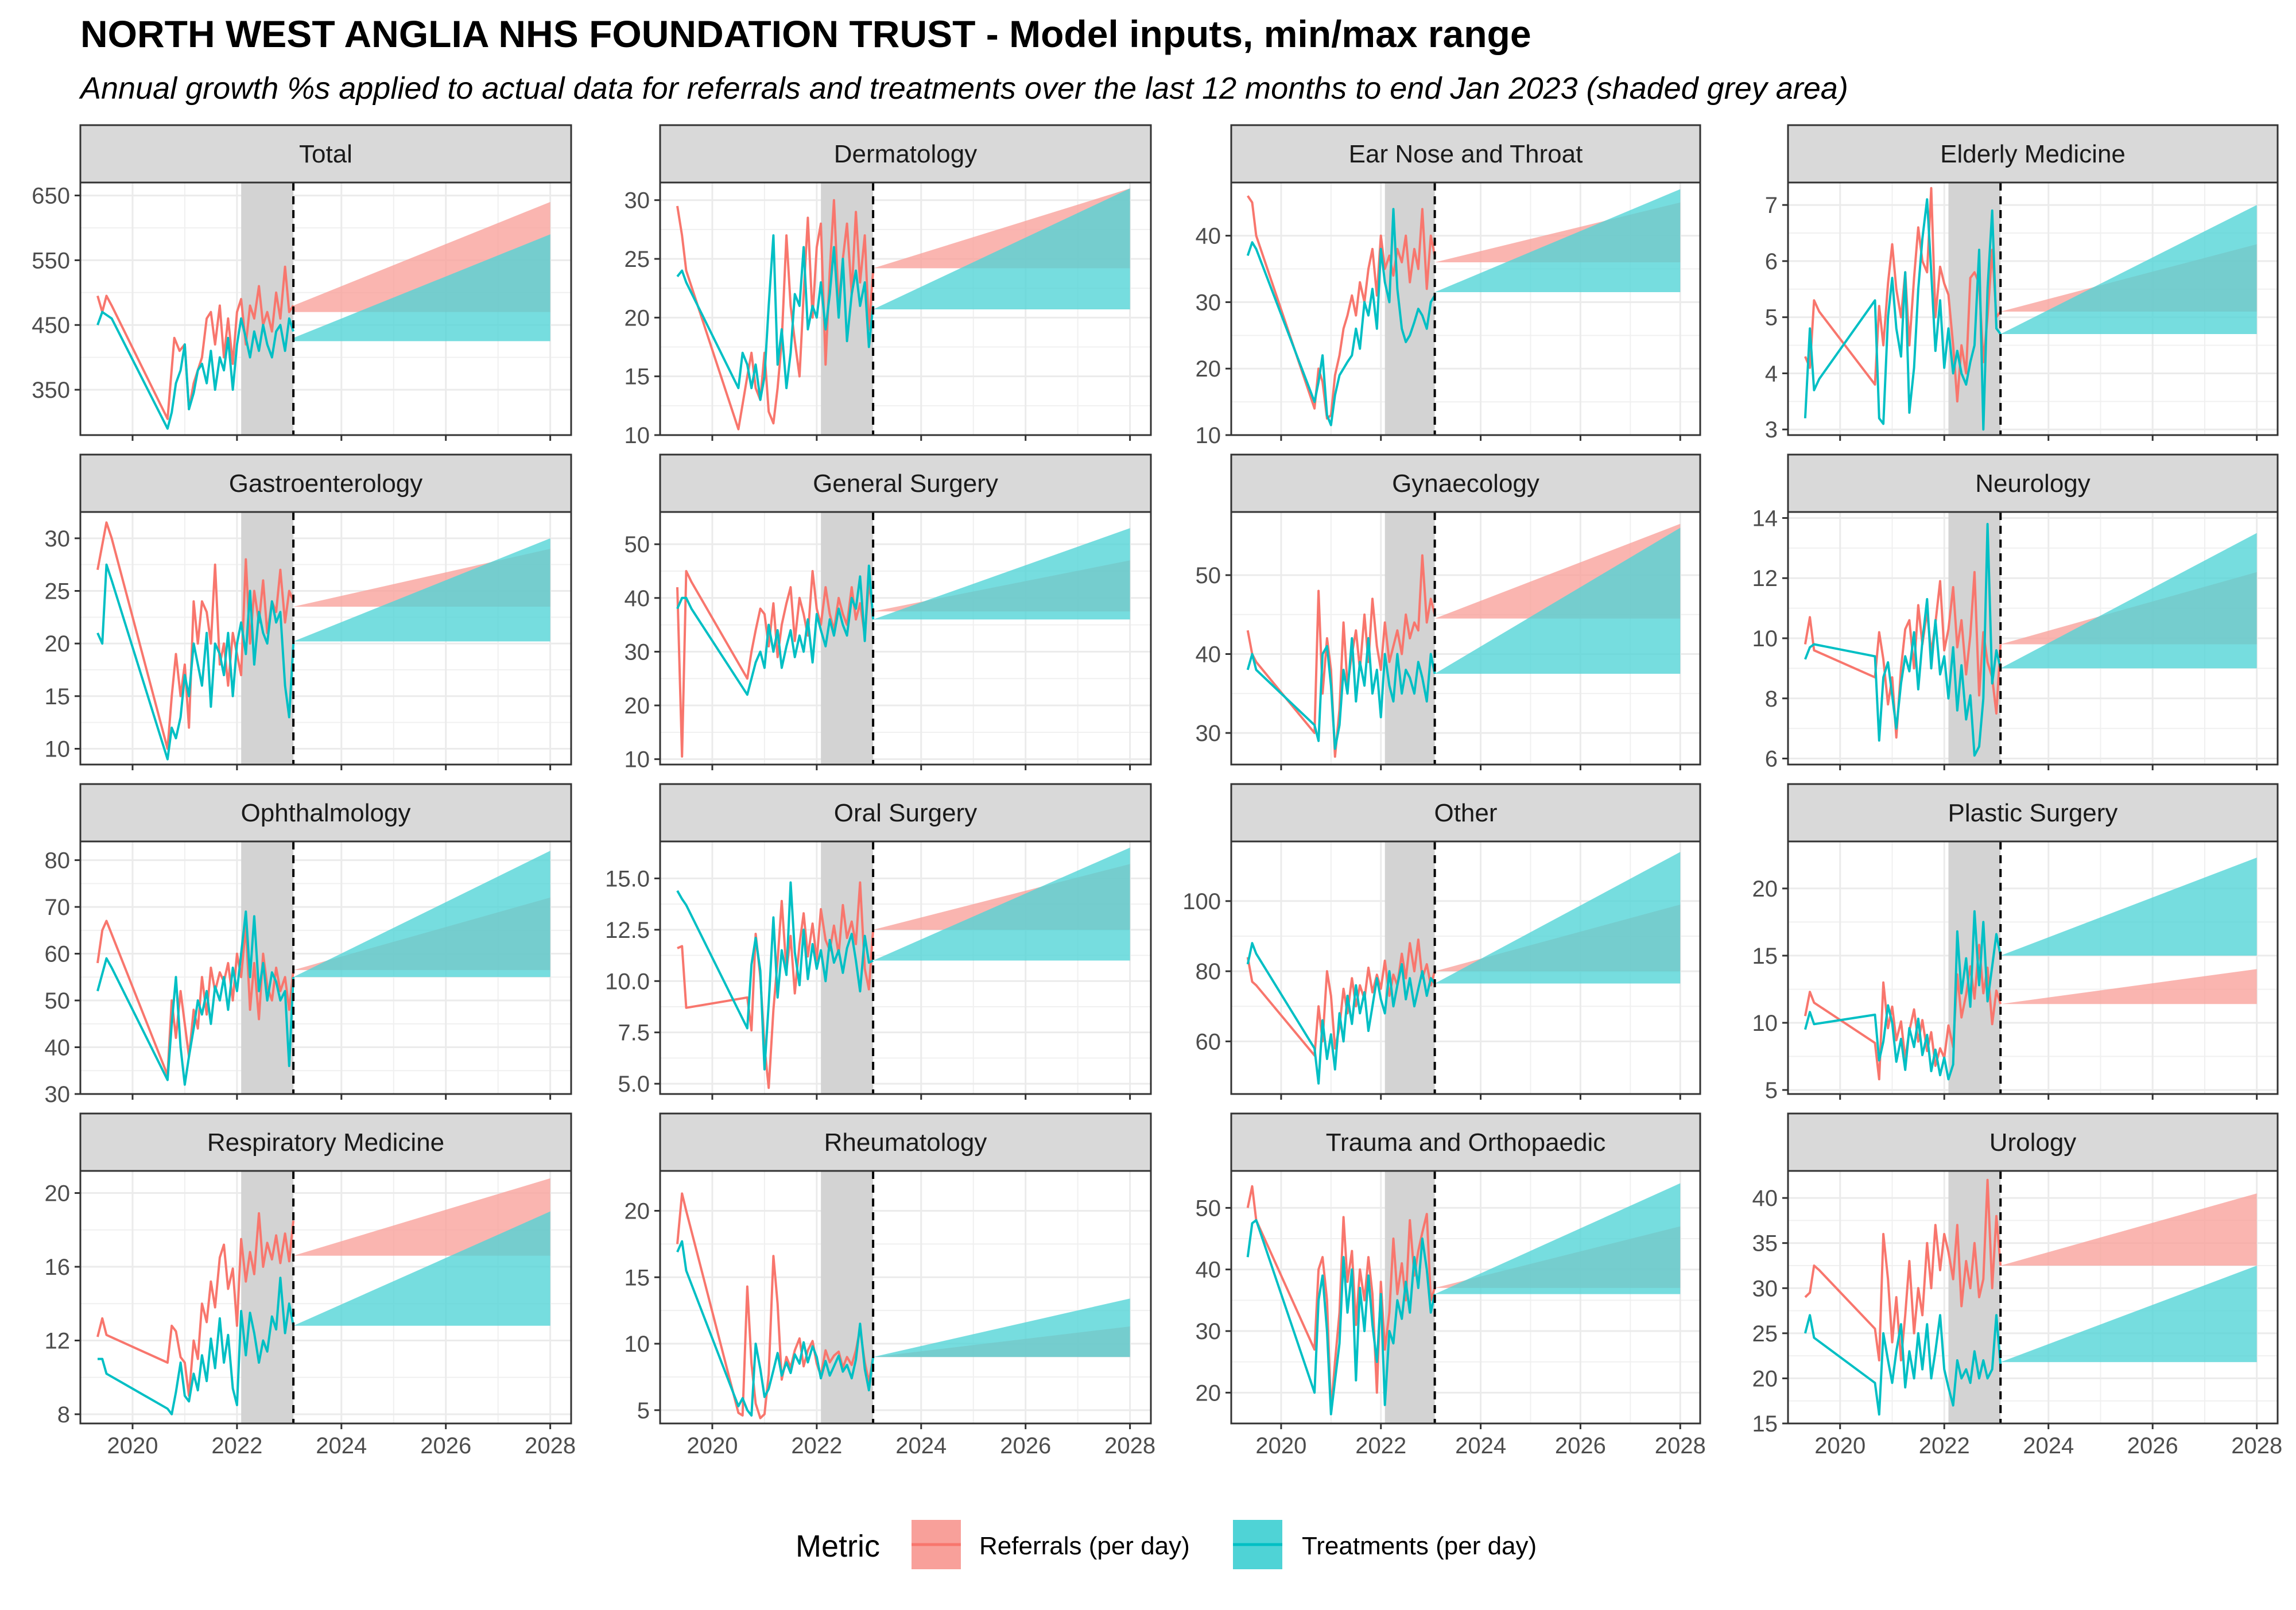  Describe the element at coordinates (1465, 483) in the screenshot. I see `strip-gynaecology` at that location.